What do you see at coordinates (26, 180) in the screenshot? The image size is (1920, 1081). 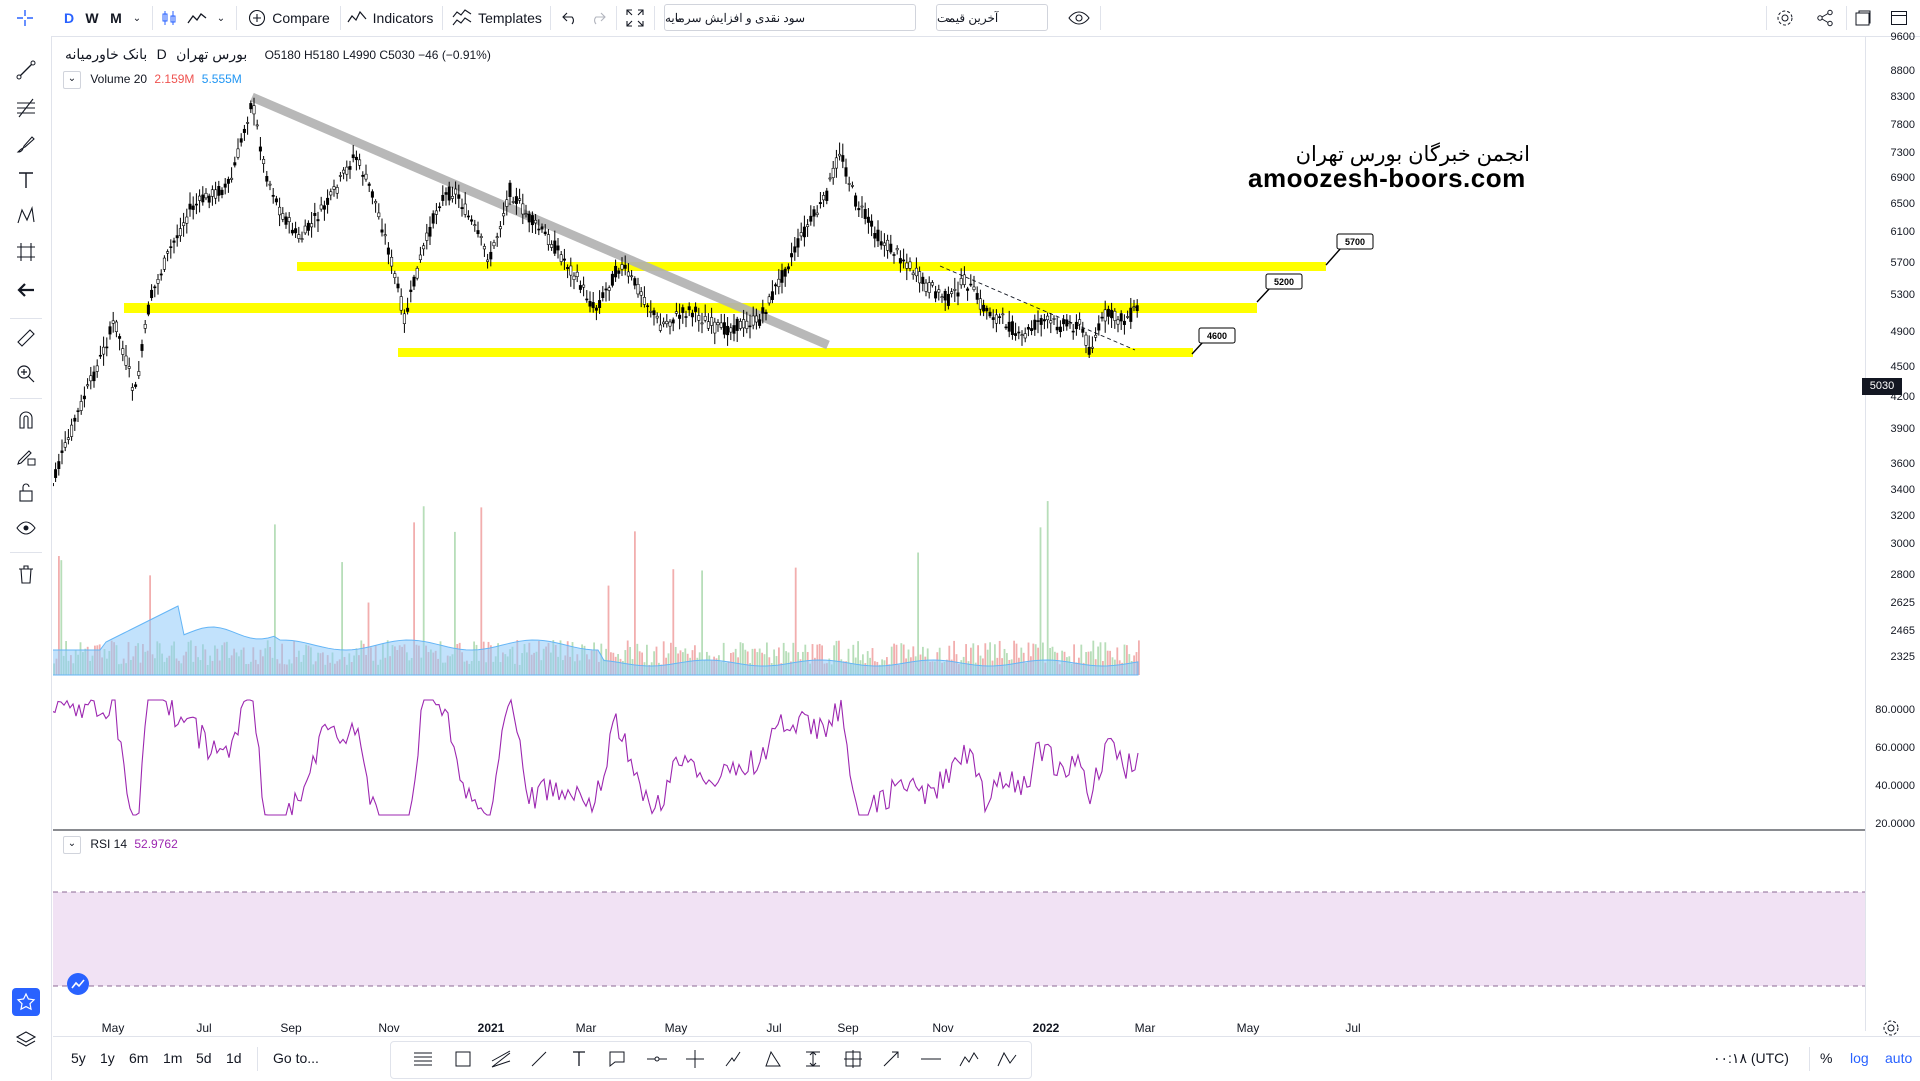 I see `text-tool-icon` at bounding box center [26, 180].